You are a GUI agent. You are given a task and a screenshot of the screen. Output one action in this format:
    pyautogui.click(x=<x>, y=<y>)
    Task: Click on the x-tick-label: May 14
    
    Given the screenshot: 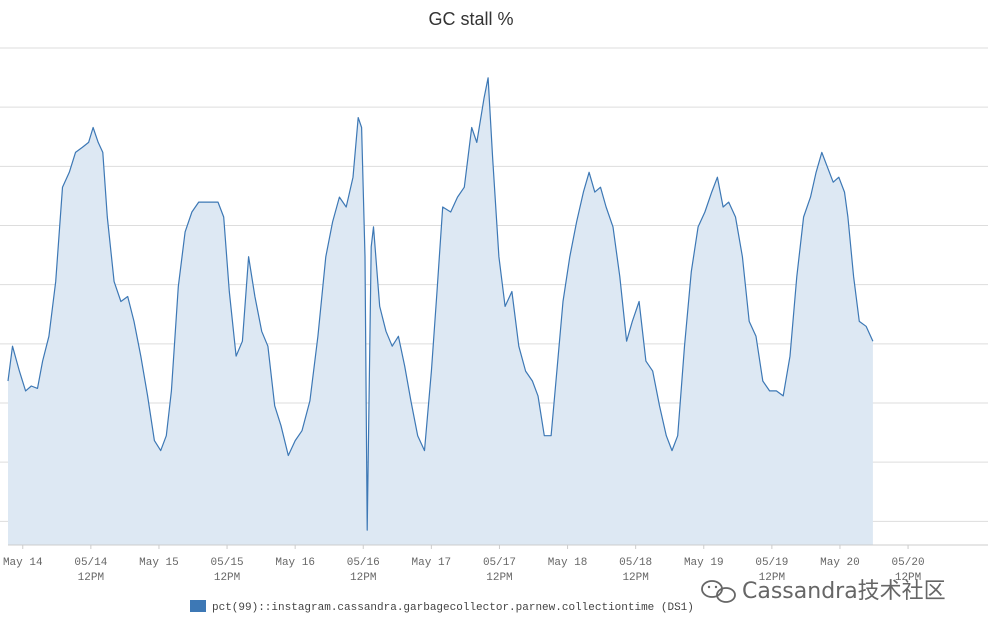 What is the action you would take?
    pyautogui.click(x=23, y=563)
    